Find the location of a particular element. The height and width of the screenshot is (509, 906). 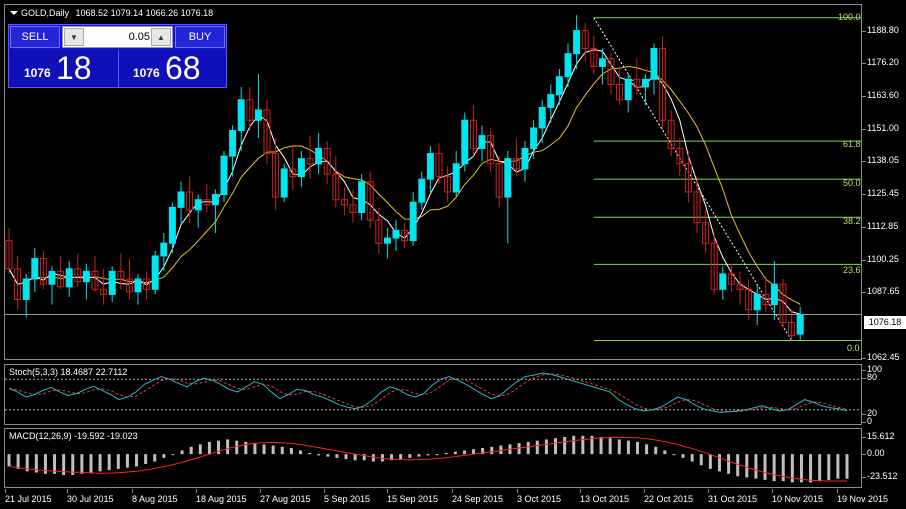

macd-tick: -23.512 is located at coordinates (880, 476).